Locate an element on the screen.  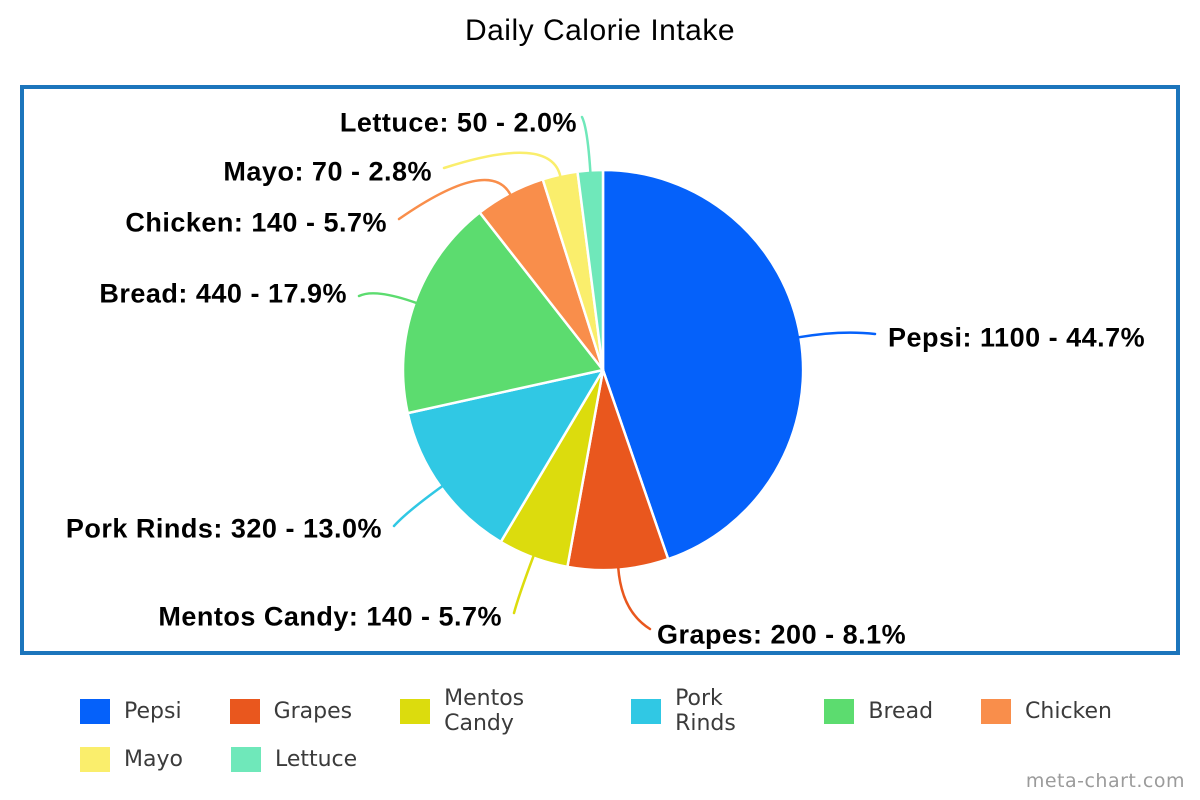
watermark: meta-chart.com is located at coordinates (1105, 781).